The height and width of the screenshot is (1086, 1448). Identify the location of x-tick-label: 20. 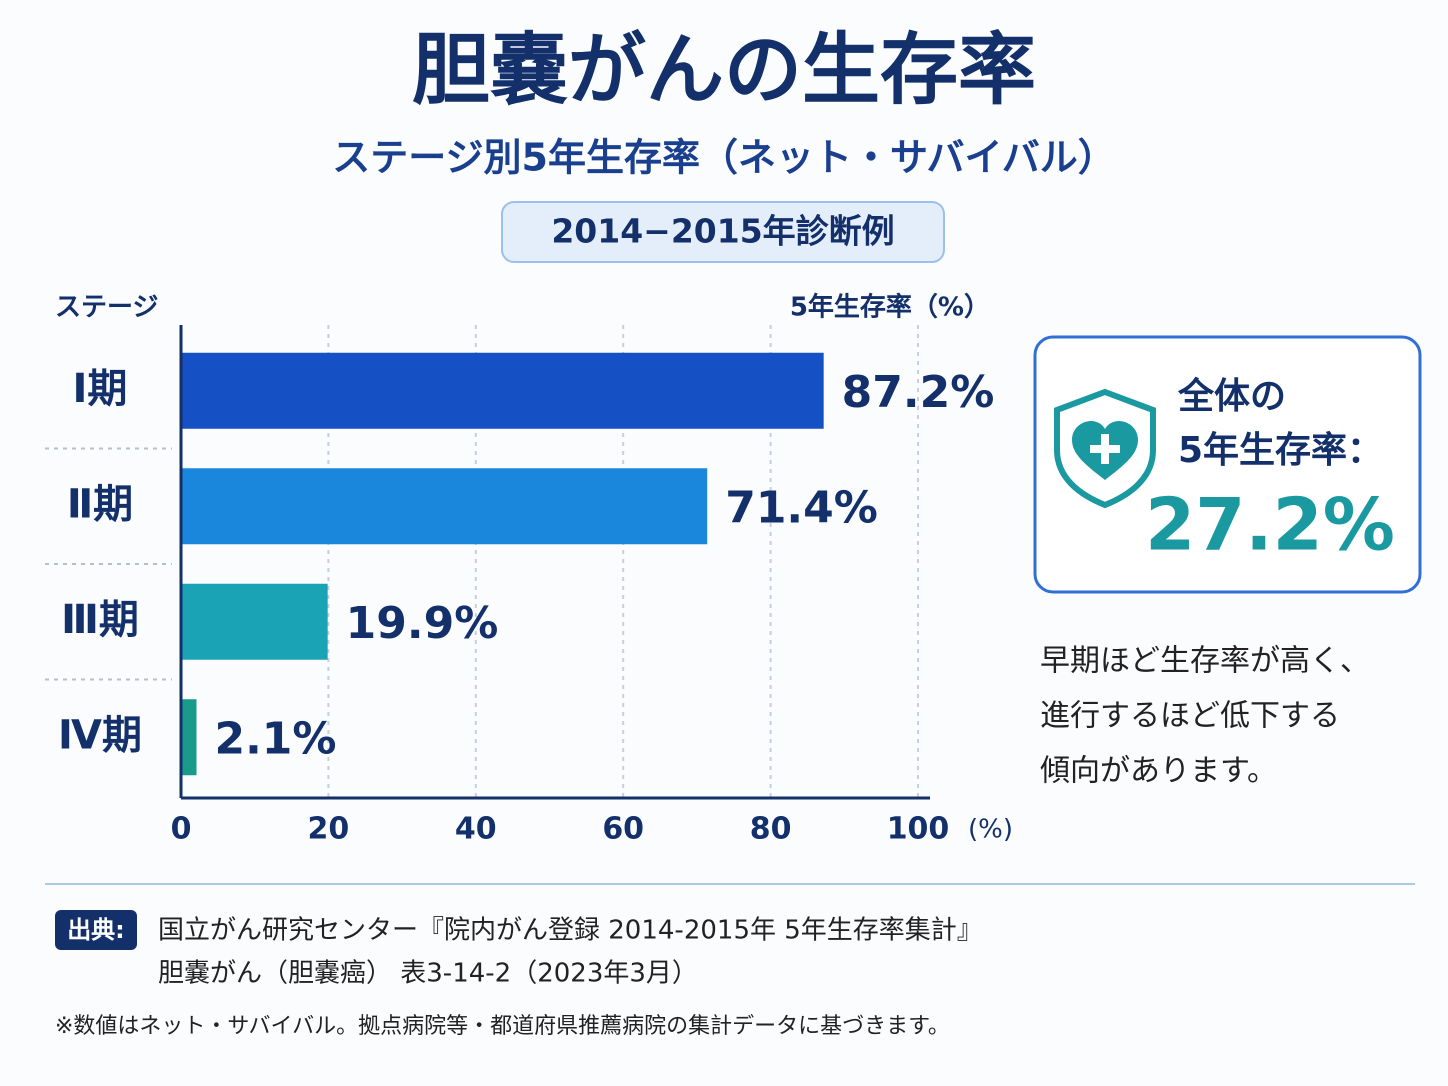
(329, 829).